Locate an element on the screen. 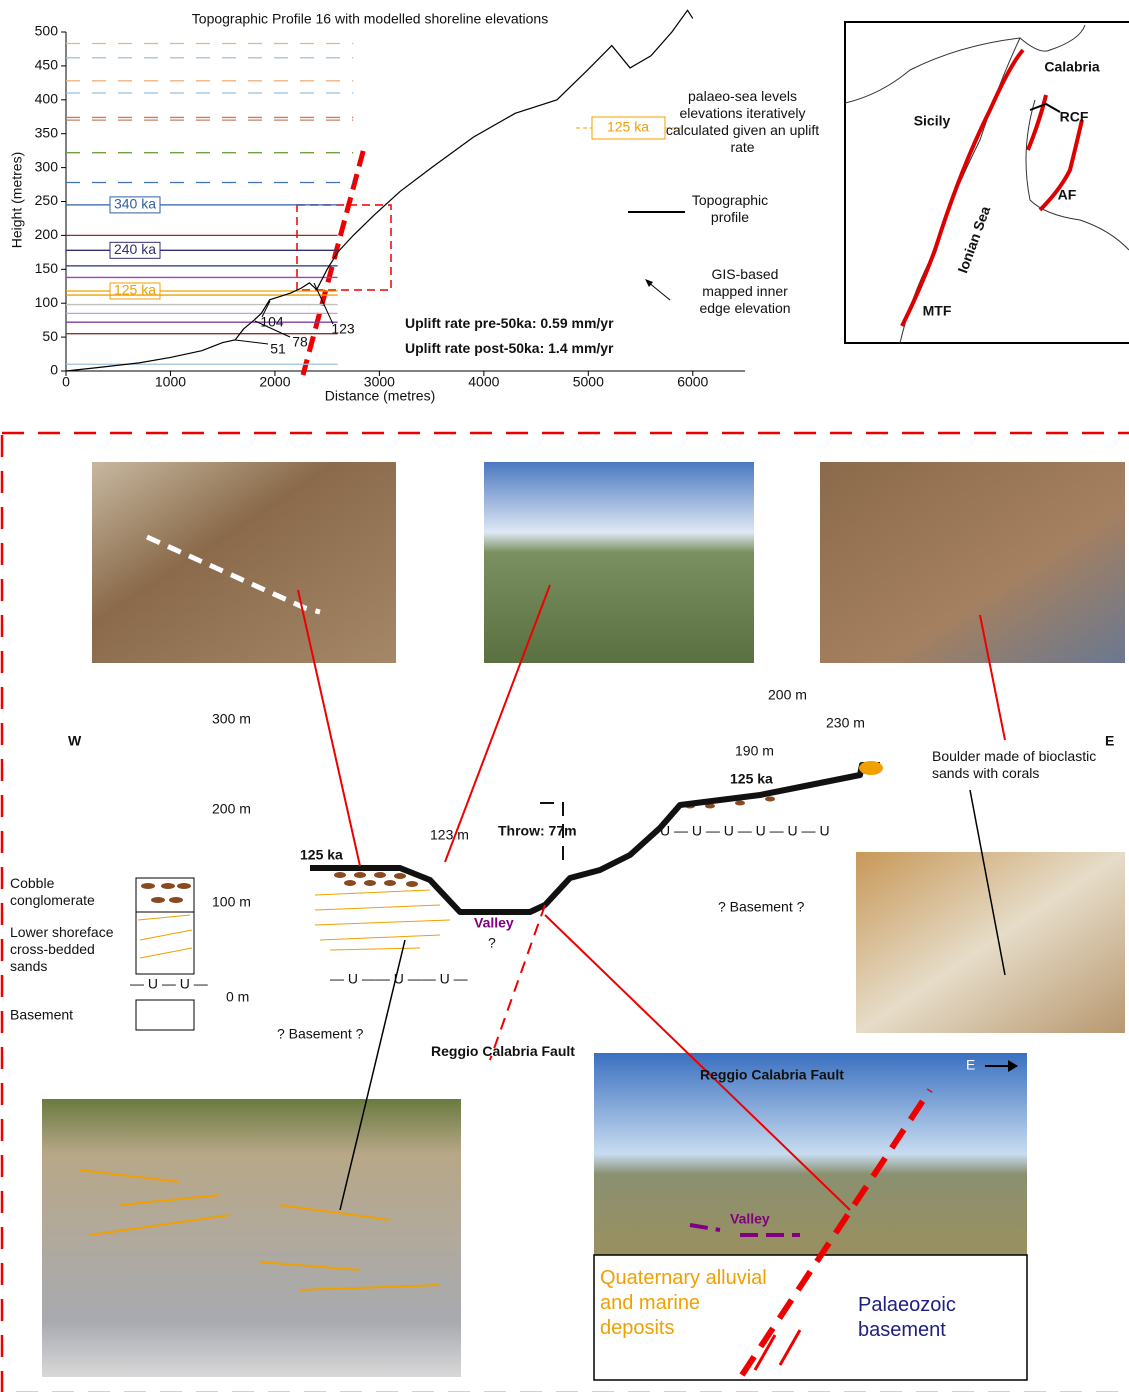  annotation: Uplift rate post-50ka: 1.4 mm/yr is located at coordinates (509, 348).